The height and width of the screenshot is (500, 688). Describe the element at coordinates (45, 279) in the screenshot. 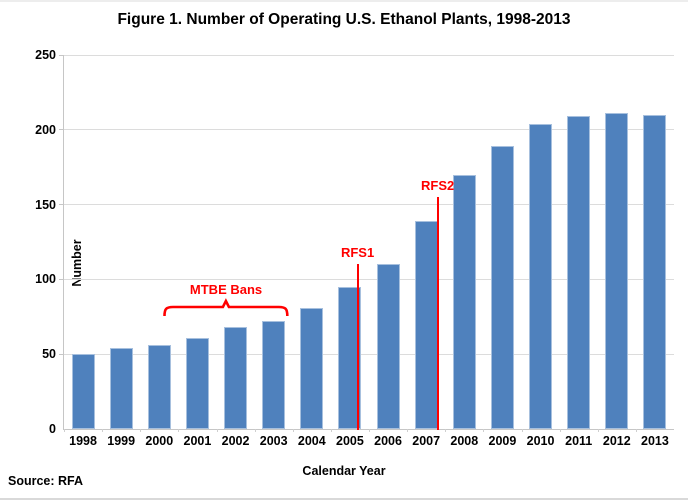

I see `y-tick-label: 100` at that location.